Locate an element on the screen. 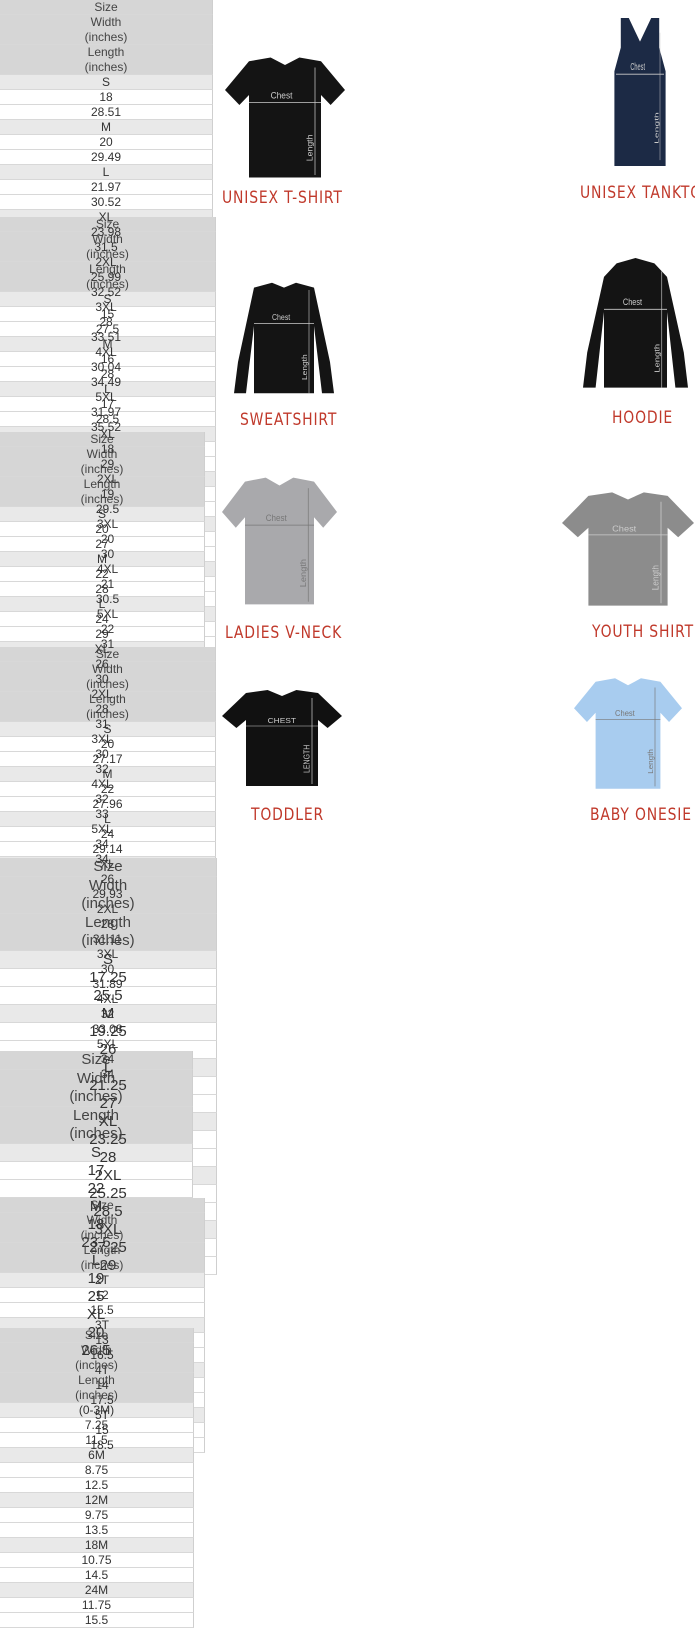 The height and width of the screenshot is (1628, 695). size-cell: 2T is located at coordinates (102, 1280).